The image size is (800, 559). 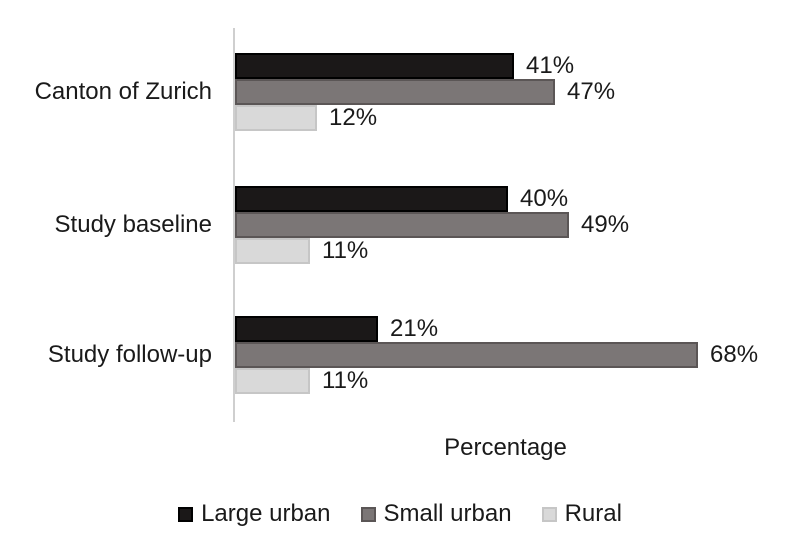 I want to click on bar-row-small-urban: 49%, so click(x=506, y=225).